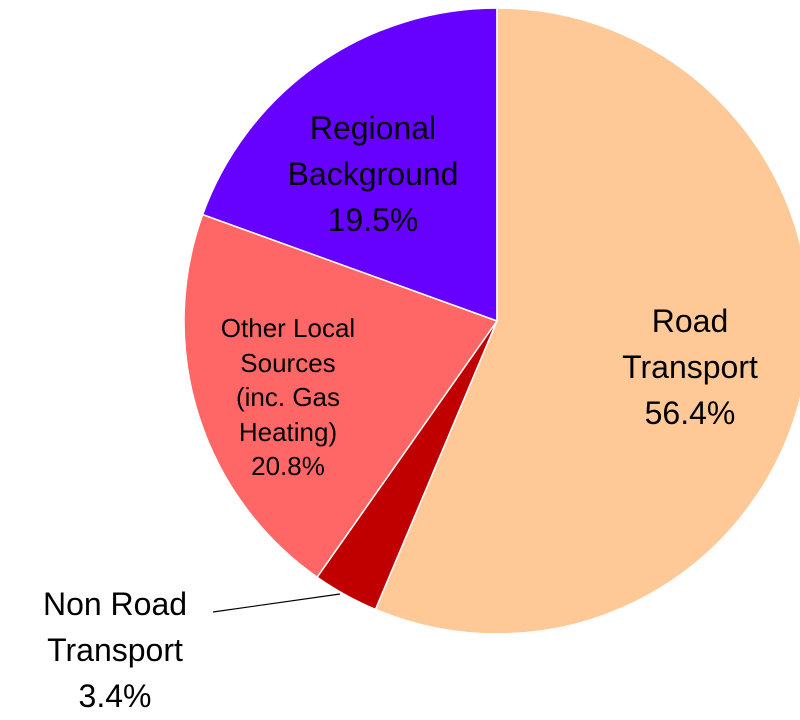 Image resolution: width=800 pixels, height=720 pixels. Describe the element at coordinates (288, 379) in the screenshot. I see `category-name: Other Local Sources (inc. Gas Heating)` at that location.